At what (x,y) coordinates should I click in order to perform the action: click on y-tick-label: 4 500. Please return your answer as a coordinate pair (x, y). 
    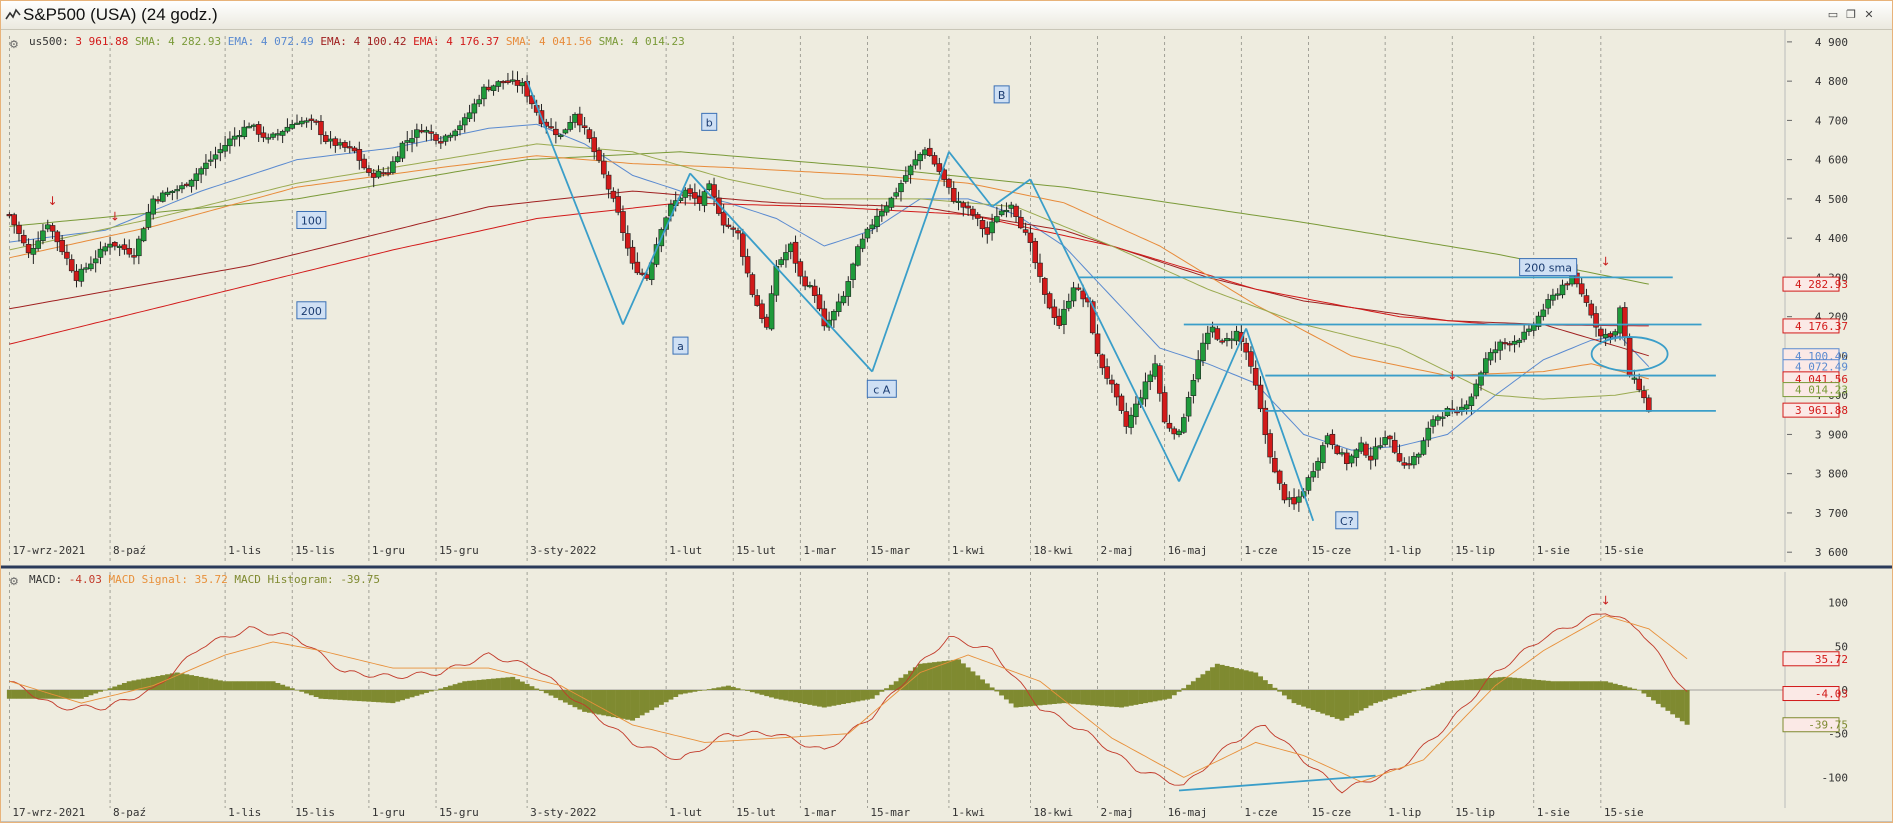
    Looking at the image, I should click on (1831, 199).